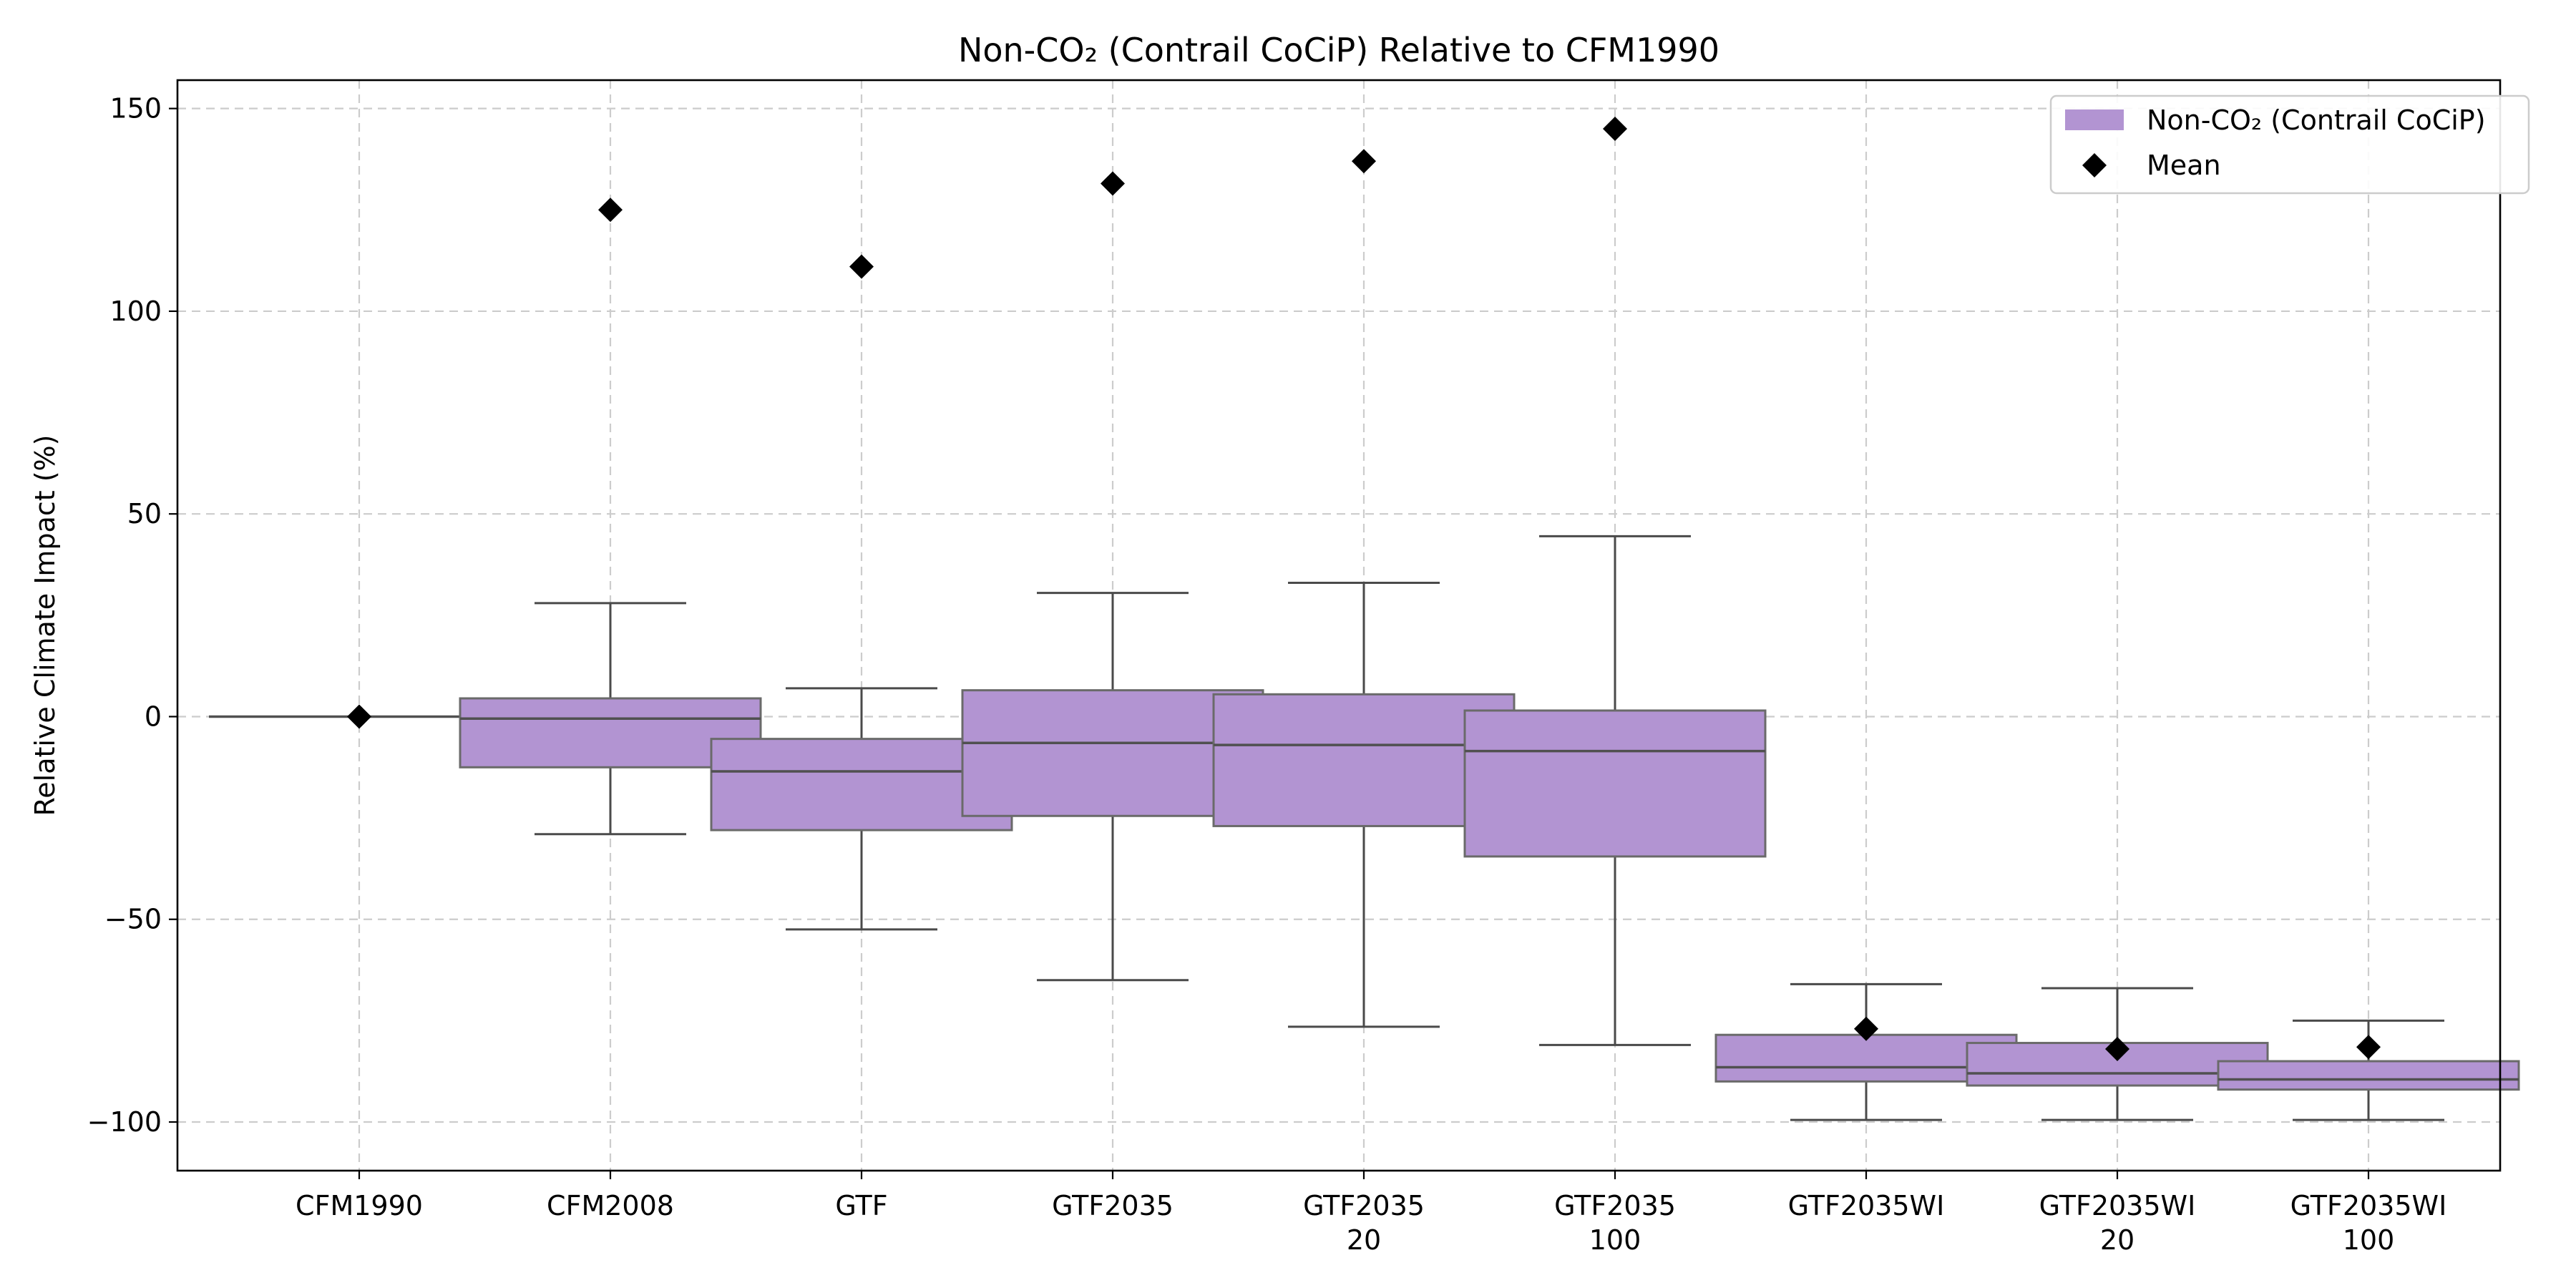 This screenshot has width=2576, height=1288. I want to click on x-tick-label-line: CFM1990, so click(359, 1205).